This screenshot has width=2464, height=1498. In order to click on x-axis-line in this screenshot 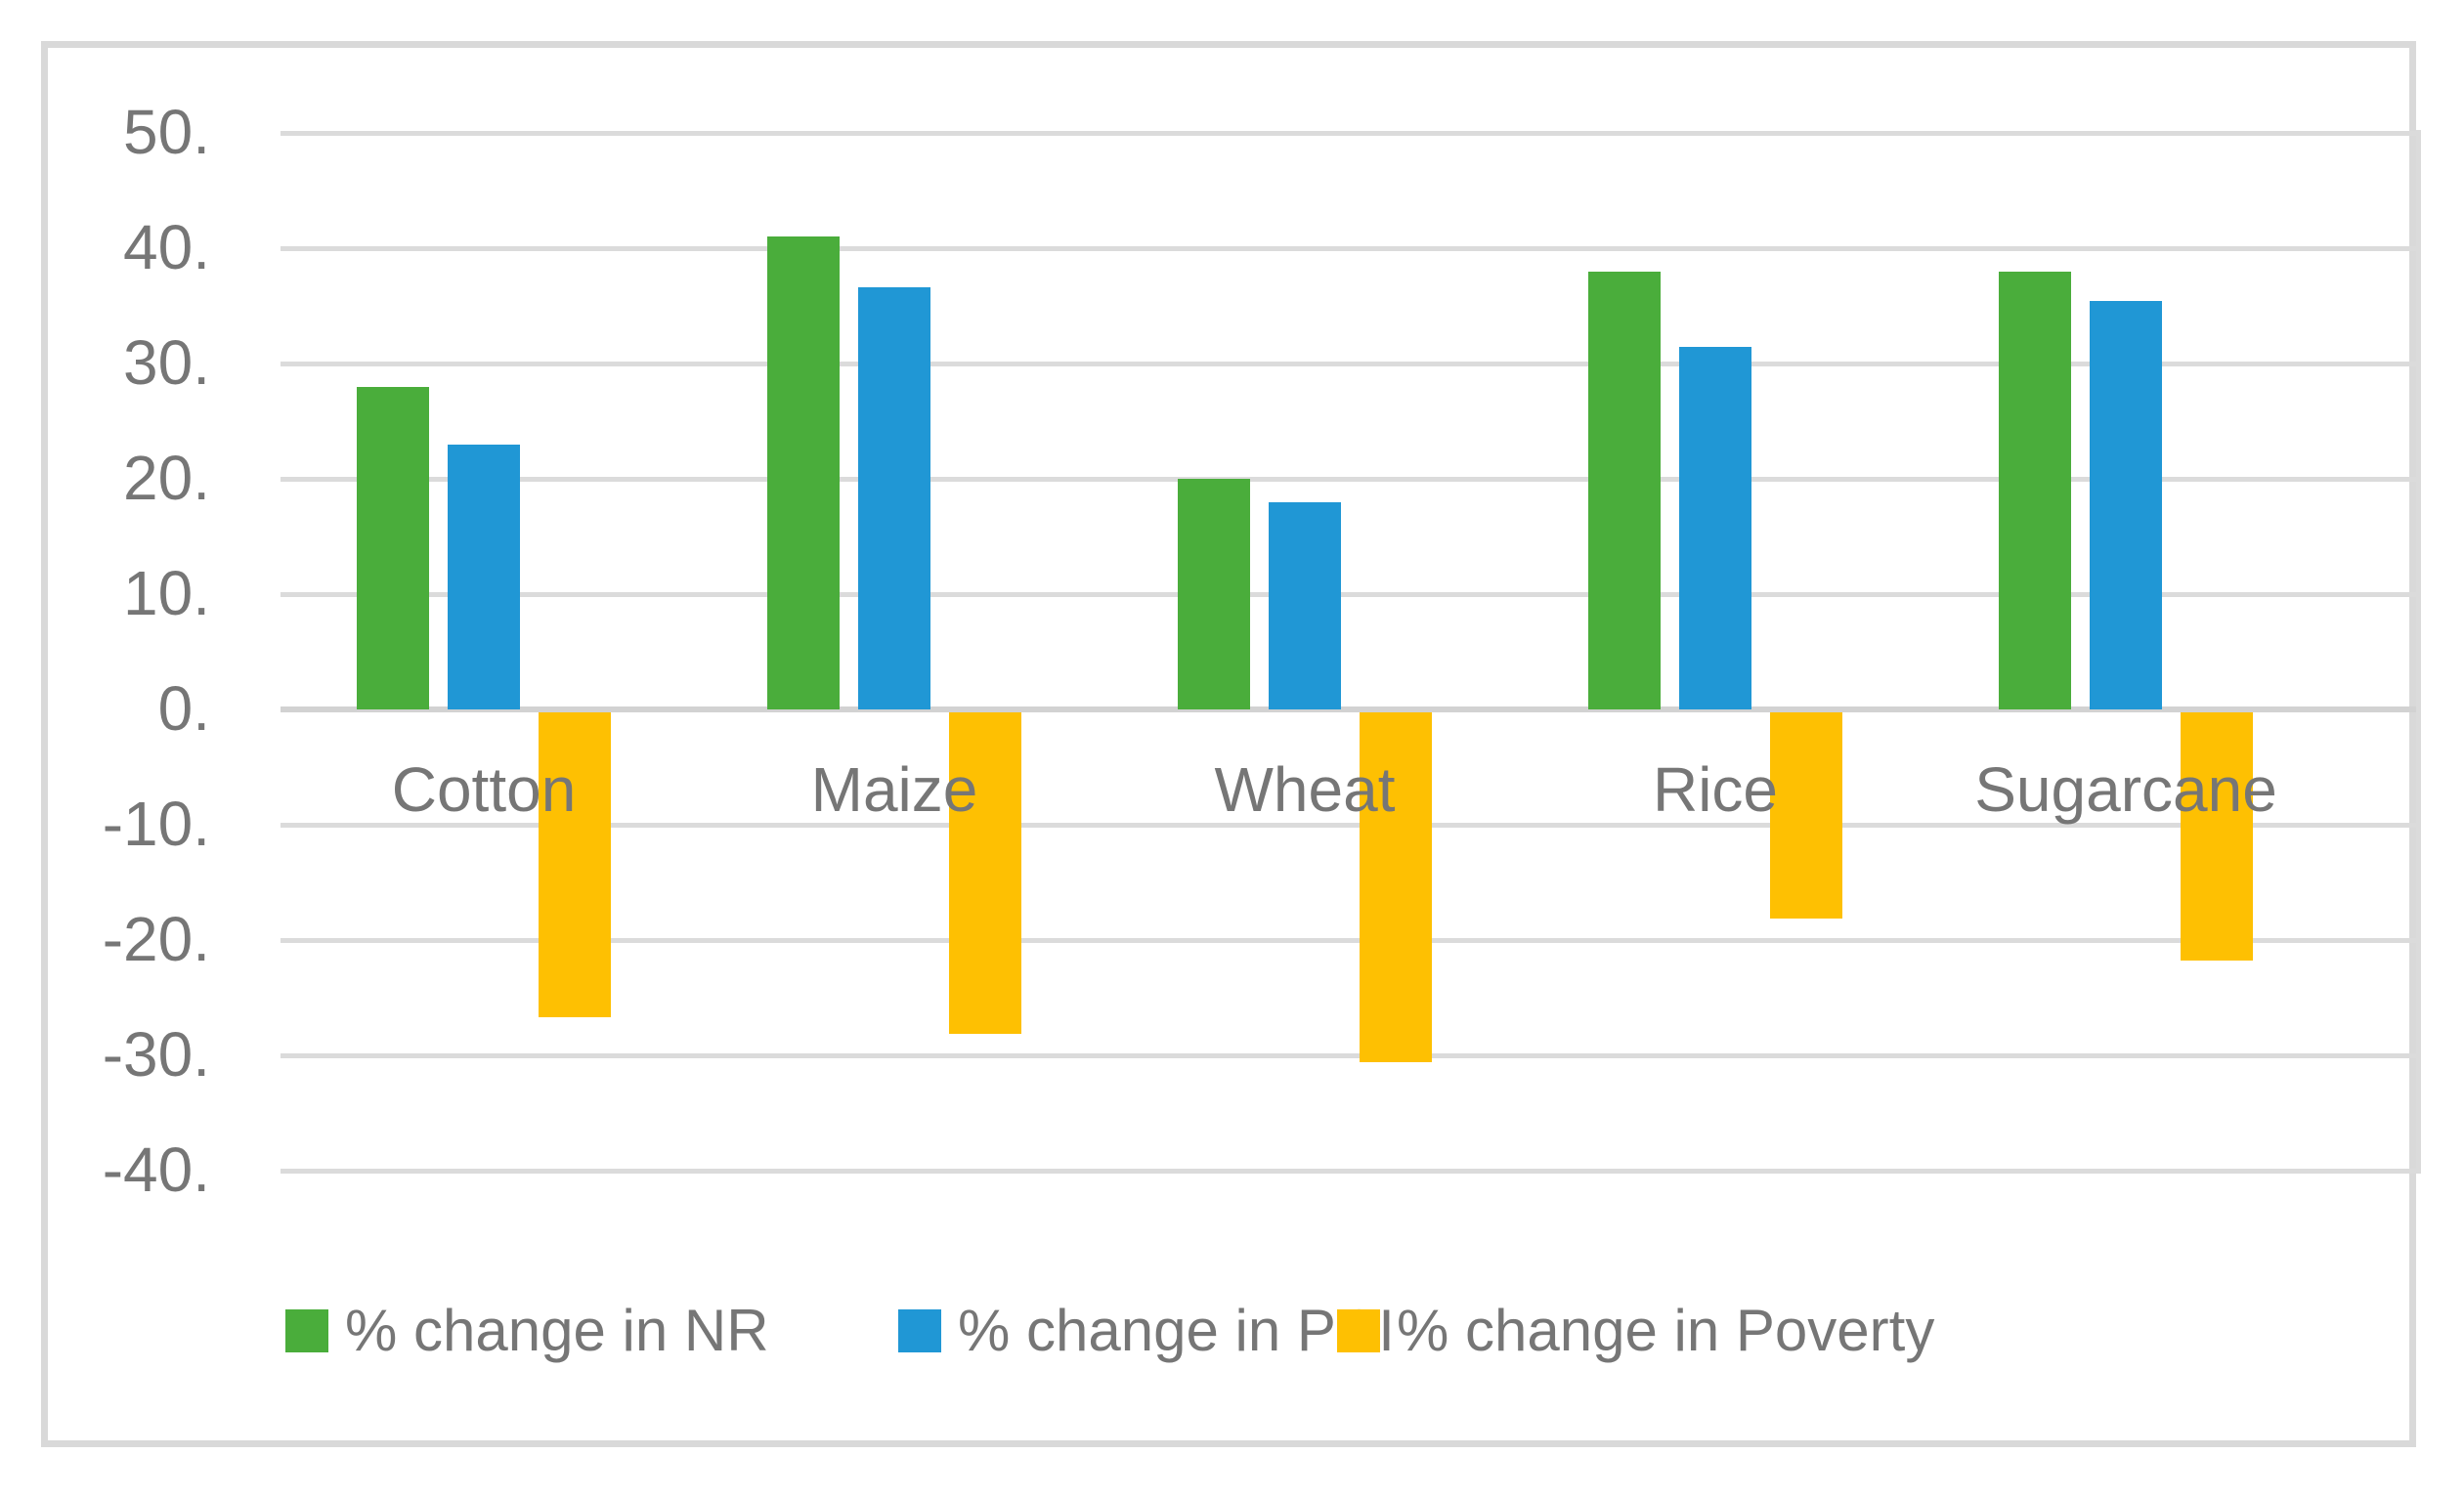, I will do `click(1350, 709)`.